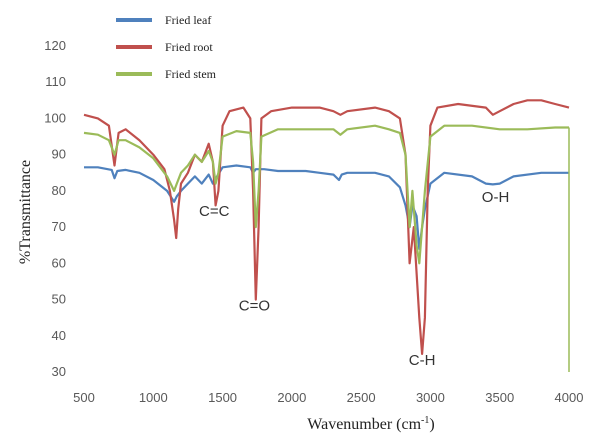  I want to click on x-axis-label: Wavenumber (cm-1), so click(370, 424).